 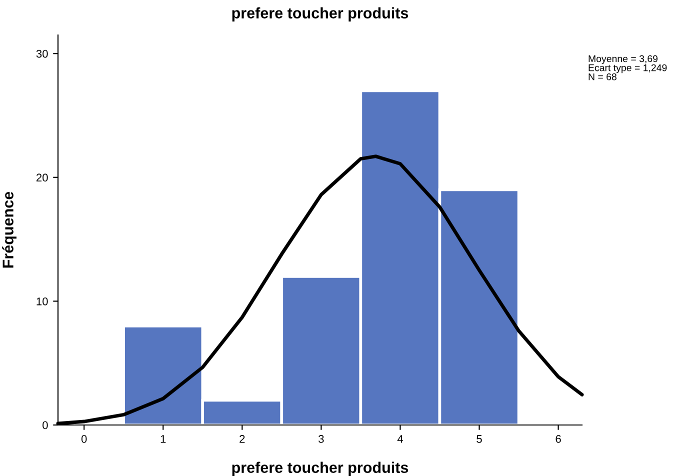 I want to click on x-tick-label: 0, so click(x=84, y=439).